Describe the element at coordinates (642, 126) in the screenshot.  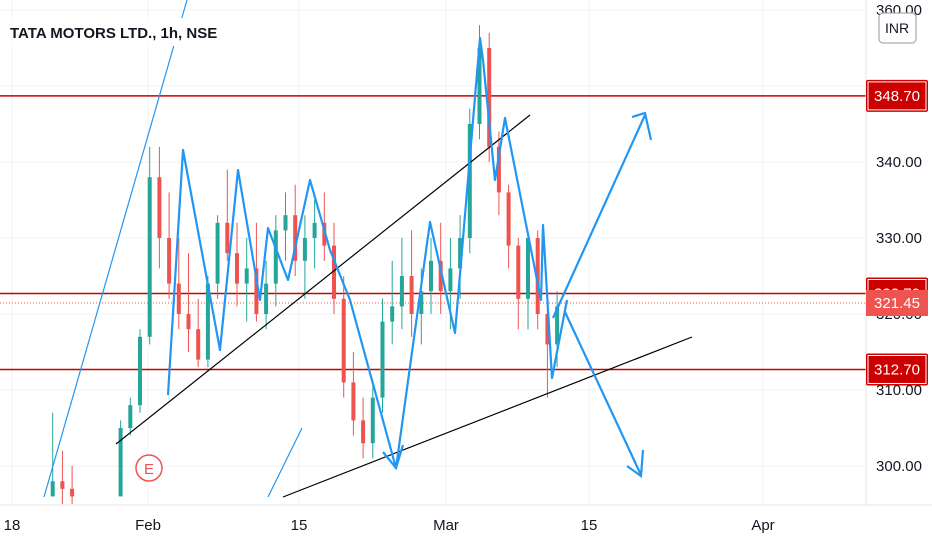
I see `projection-arrow-up-head` at that location.